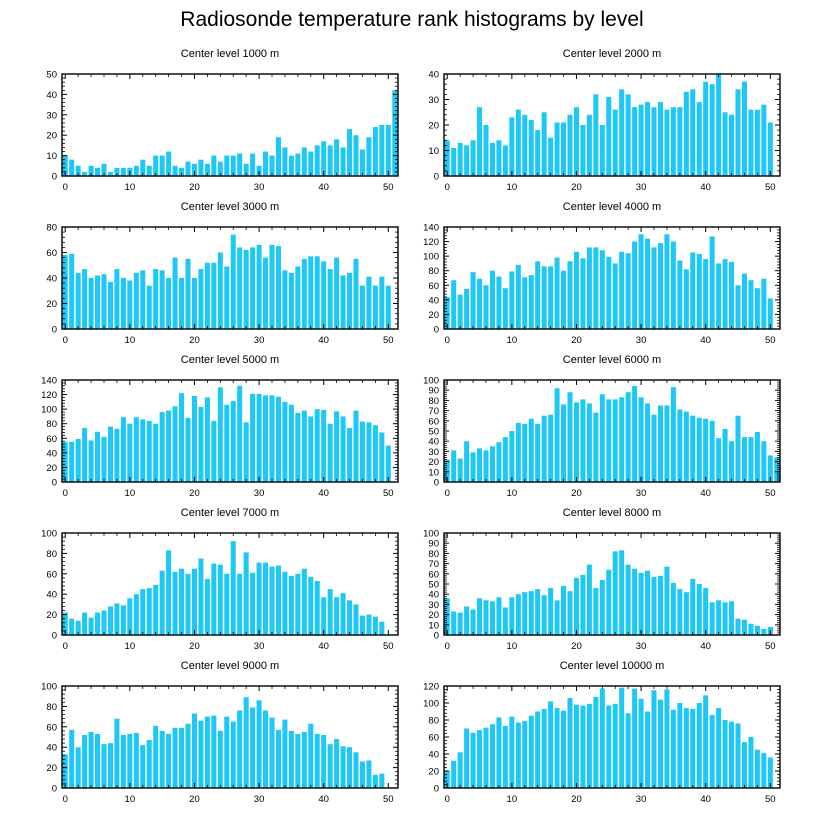 This screenshot has height=824, width=824. Describe the element at coordinates (433, 755) in the screenshot. I see `y-tick-label: 40` at that location.